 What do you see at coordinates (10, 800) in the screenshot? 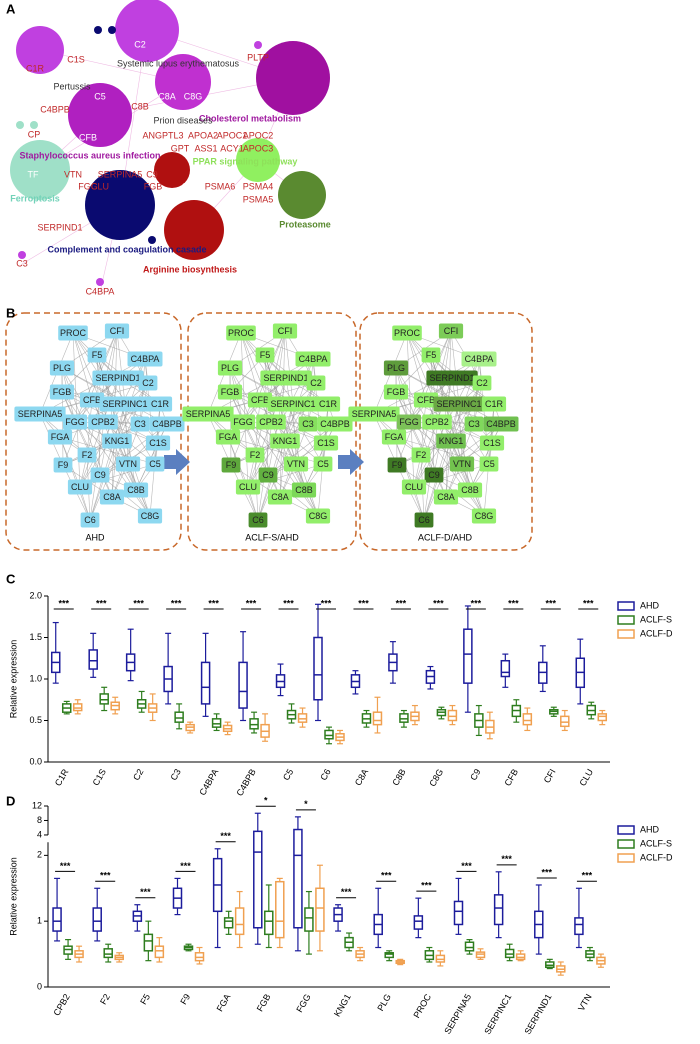
I see `panel-label: D` at bounding box center [10, 800].